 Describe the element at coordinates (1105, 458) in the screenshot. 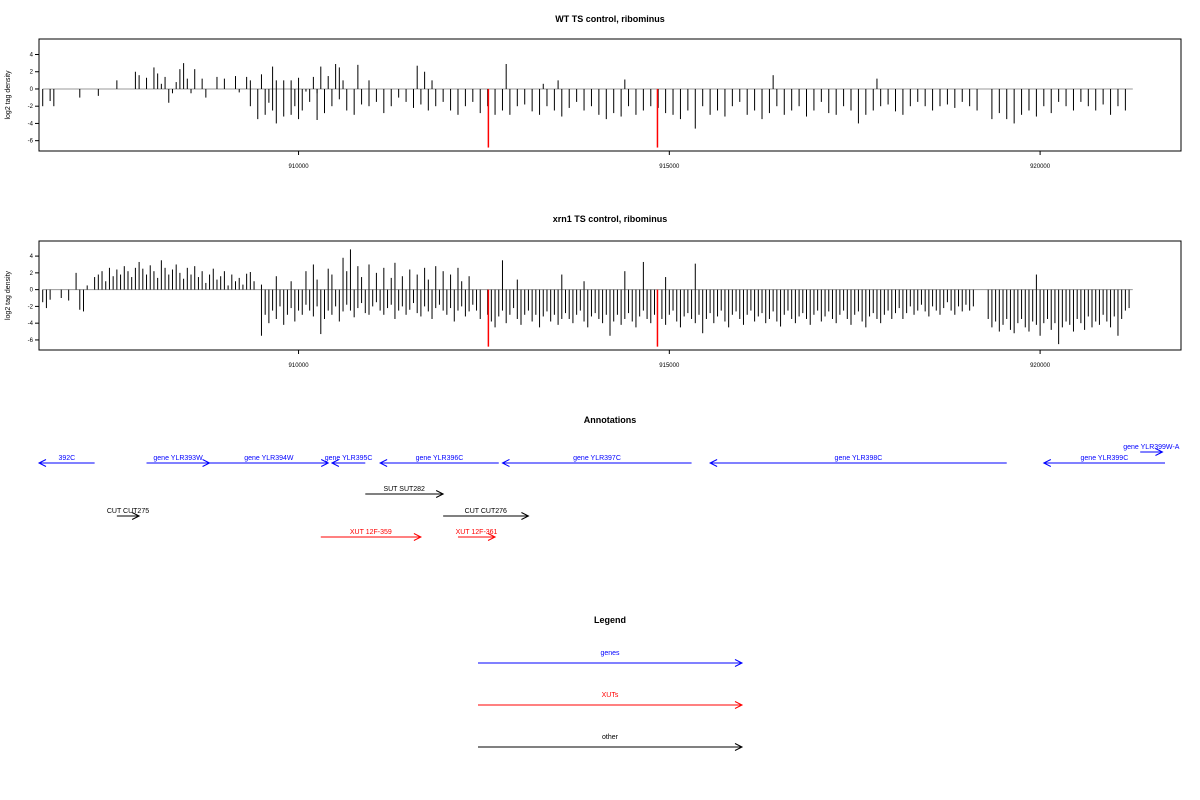

I see `feature-label: gene YLR399C` at that location.